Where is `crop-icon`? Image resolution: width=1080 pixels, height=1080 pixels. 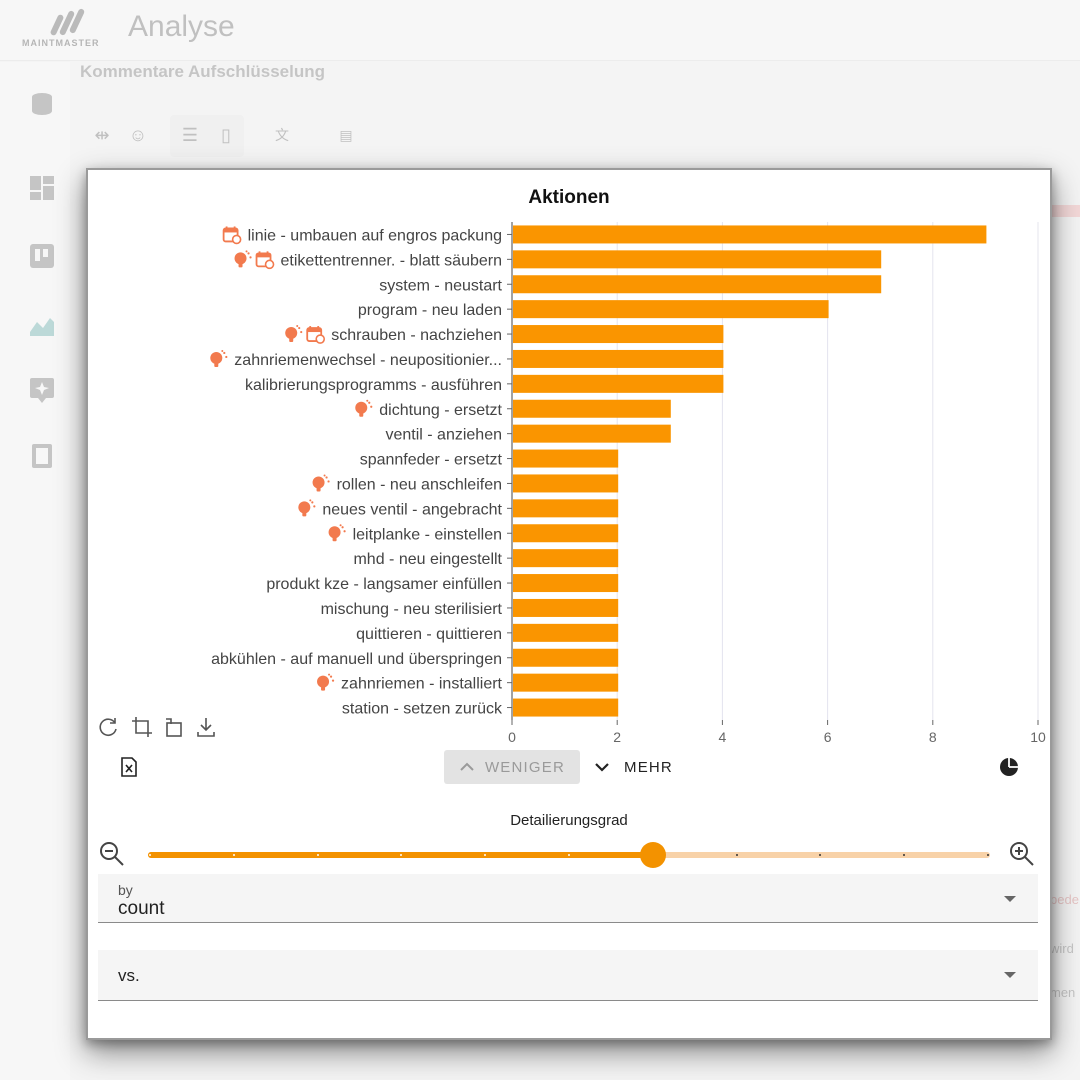 crop-icon is located at coordinates (142, 727).